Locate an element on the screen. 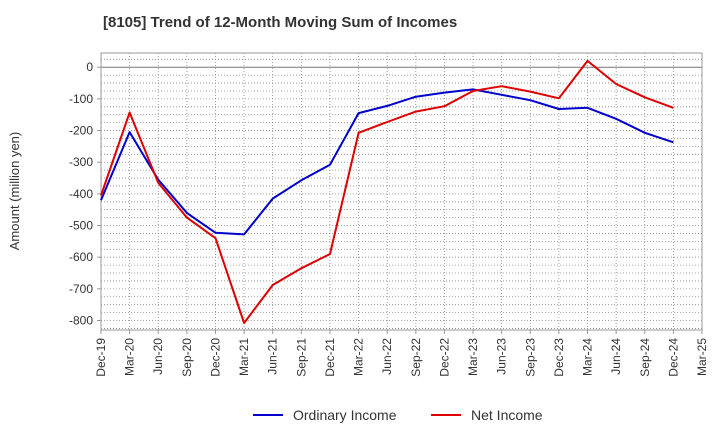 This screenshot has height=440, width=720. x-tick-label: Sep-20 is located at coordinates (187, 357).